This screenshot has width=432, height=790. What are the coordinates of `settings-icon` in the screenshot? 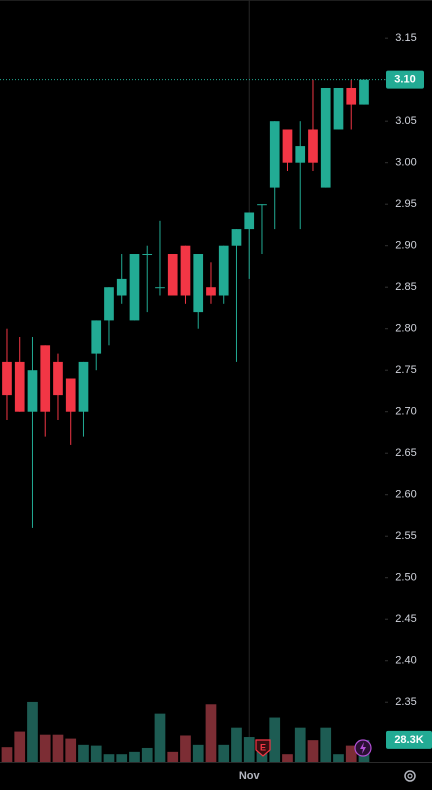 It's located at (410, 776).